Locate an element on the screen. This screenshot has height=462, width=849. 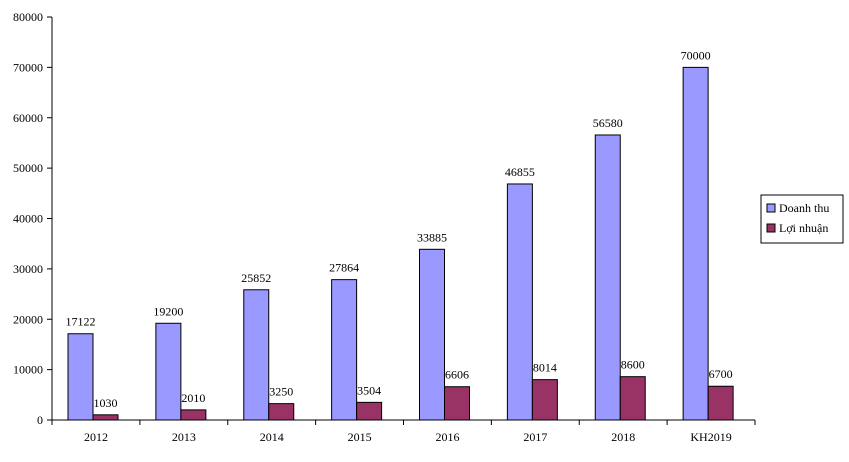
y-tick-label: 80000 is located at coordinates (28, 17).